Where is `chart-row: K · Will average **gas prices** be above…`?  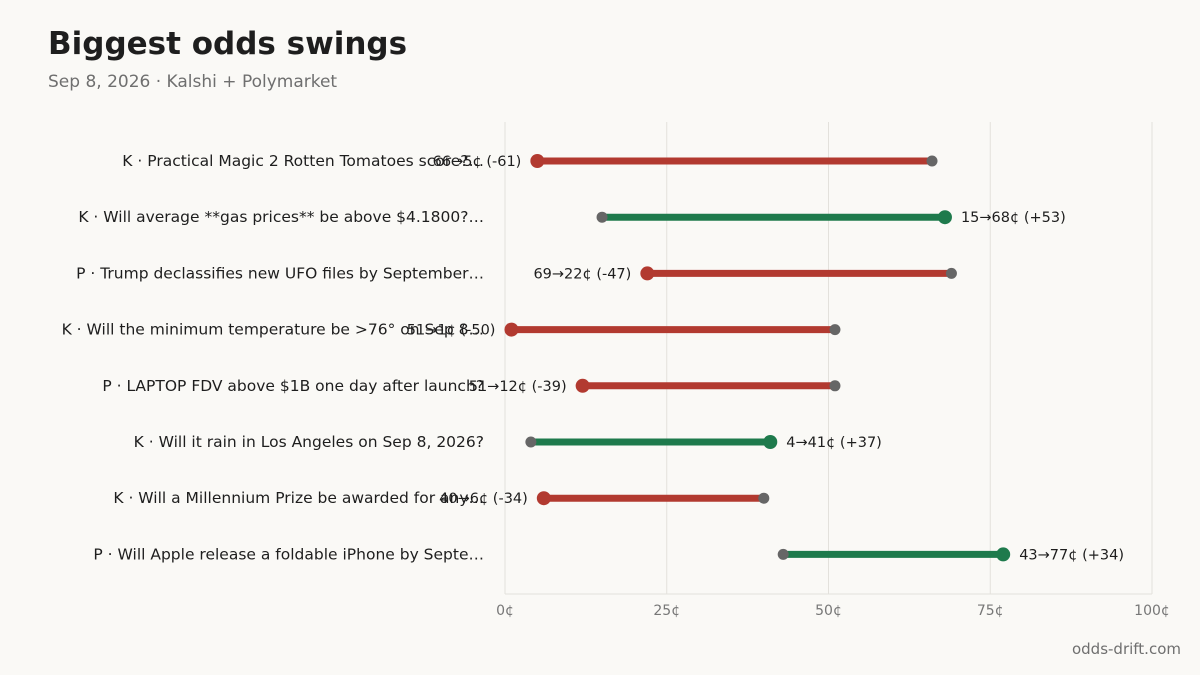
chart-row: K · Will average **gas prices** be above… is located at coordinates (571, 217).